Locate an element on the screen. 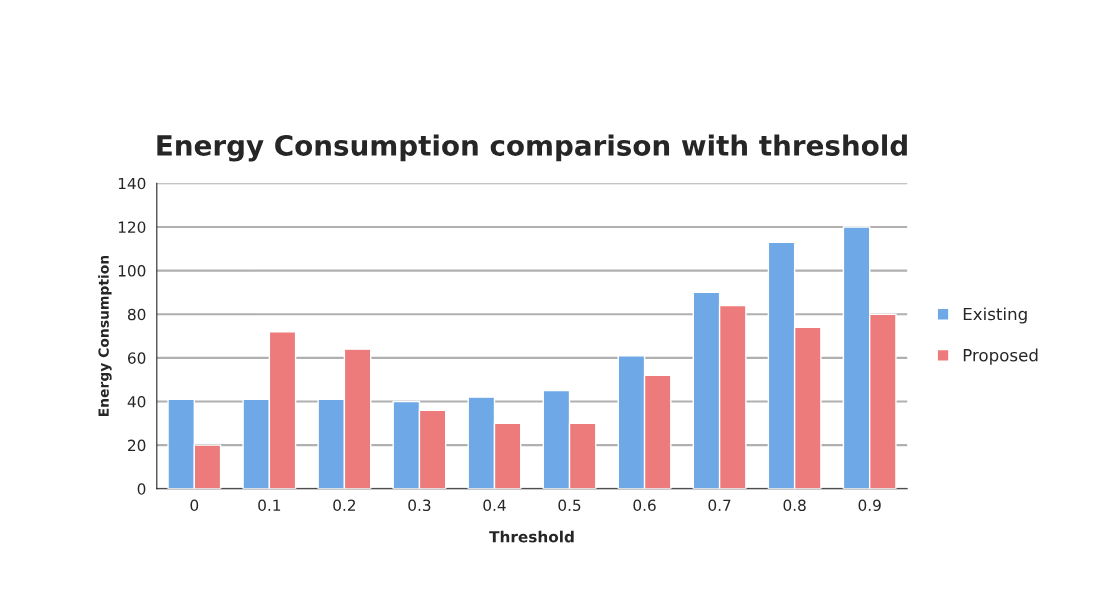 The width and height of the screenshot is (1120, 611). y-tick-label: 120 is located at coordinates (132, 227).